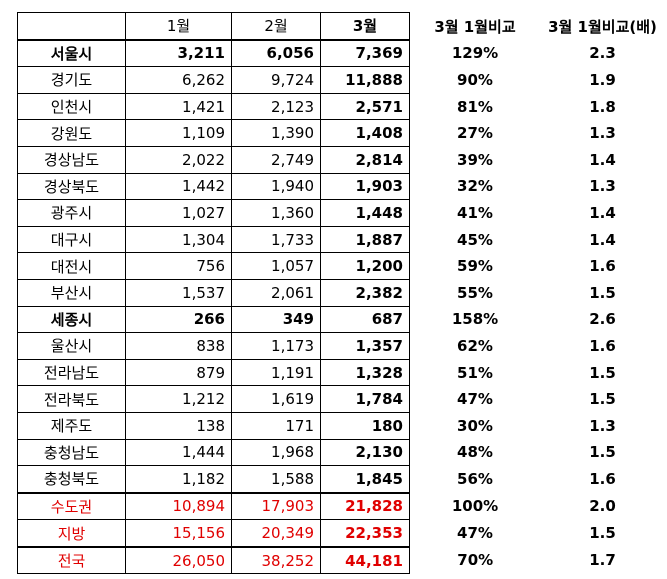  What do you see at coordinates (178, 239) in the screenshot?
I see `jan-cell: 1,304` at bounding box center [178, 239].